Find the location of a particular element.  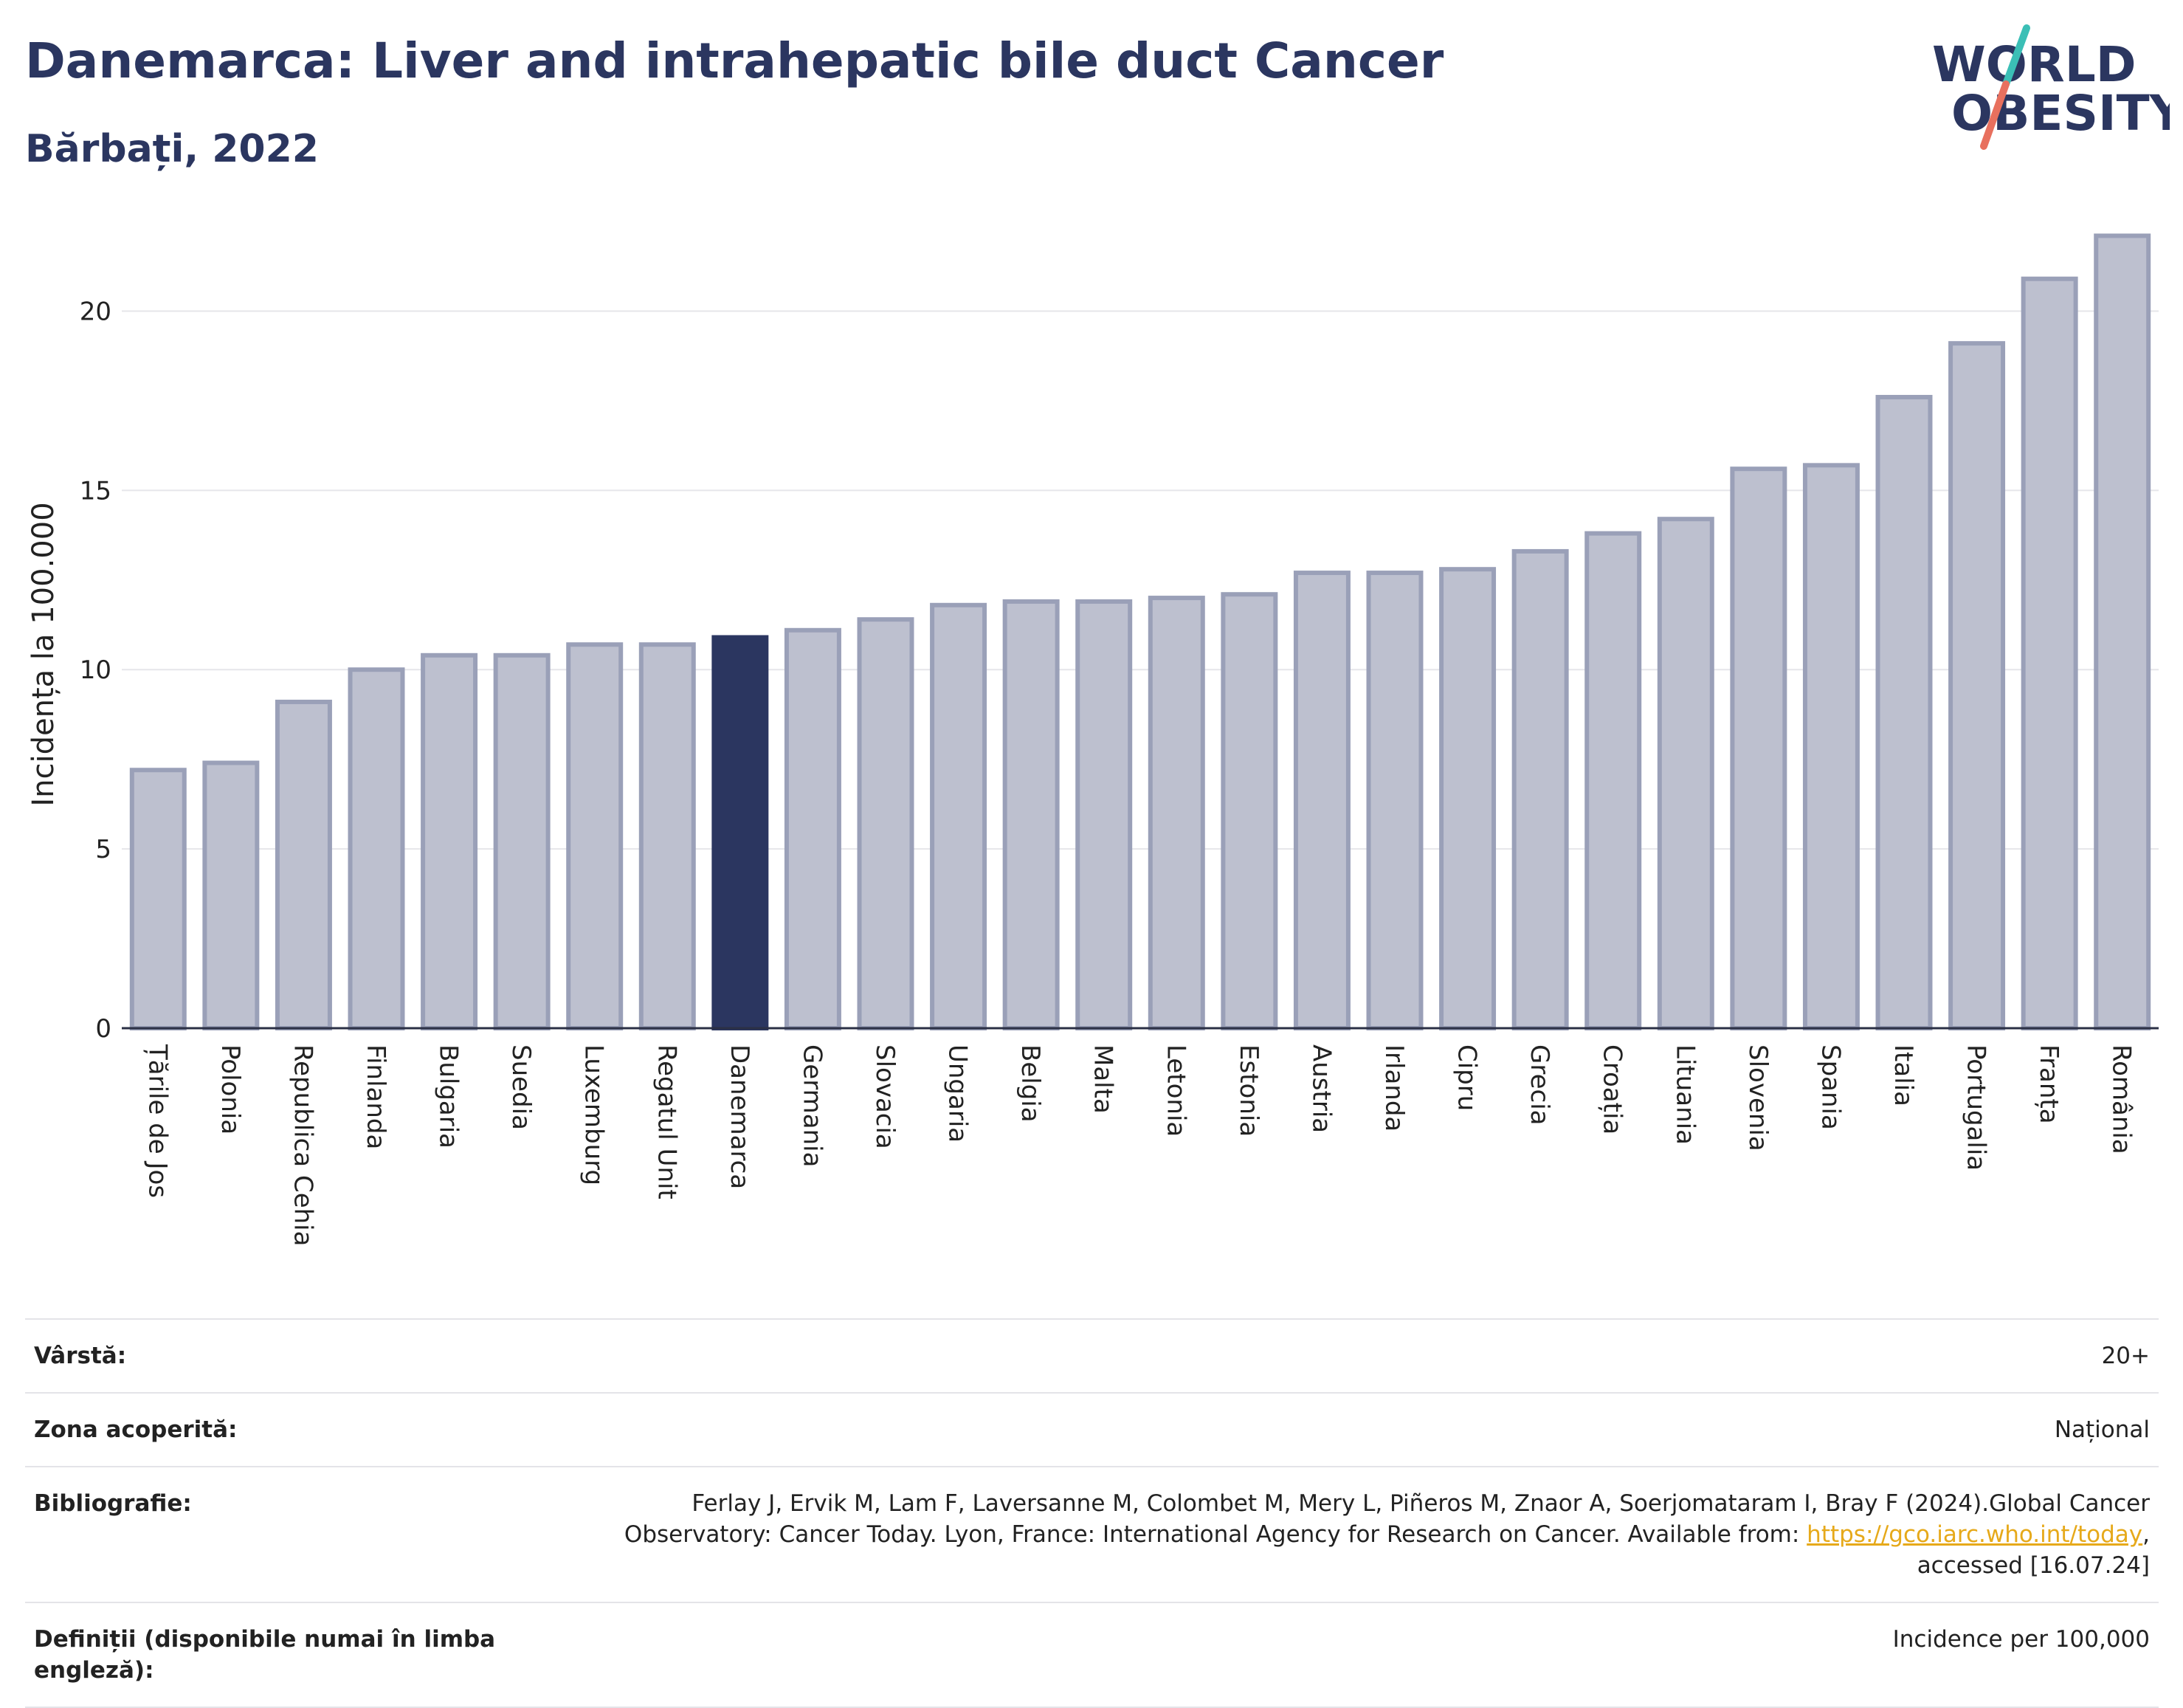

x-tick-label: Regatul Unit is located at coordinates (666, 1121).